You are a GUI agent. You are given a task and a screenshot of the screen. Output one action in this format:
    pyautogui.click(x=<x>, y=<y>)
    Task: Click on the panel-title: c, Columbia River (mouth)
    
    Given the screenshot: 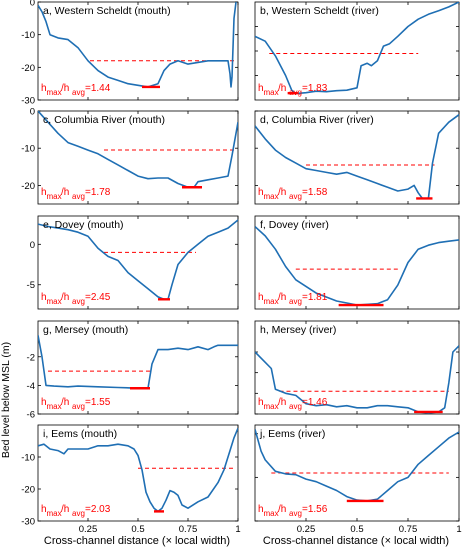 What is the action you would take?
    pyautogui.click(x=104, y=120)
    